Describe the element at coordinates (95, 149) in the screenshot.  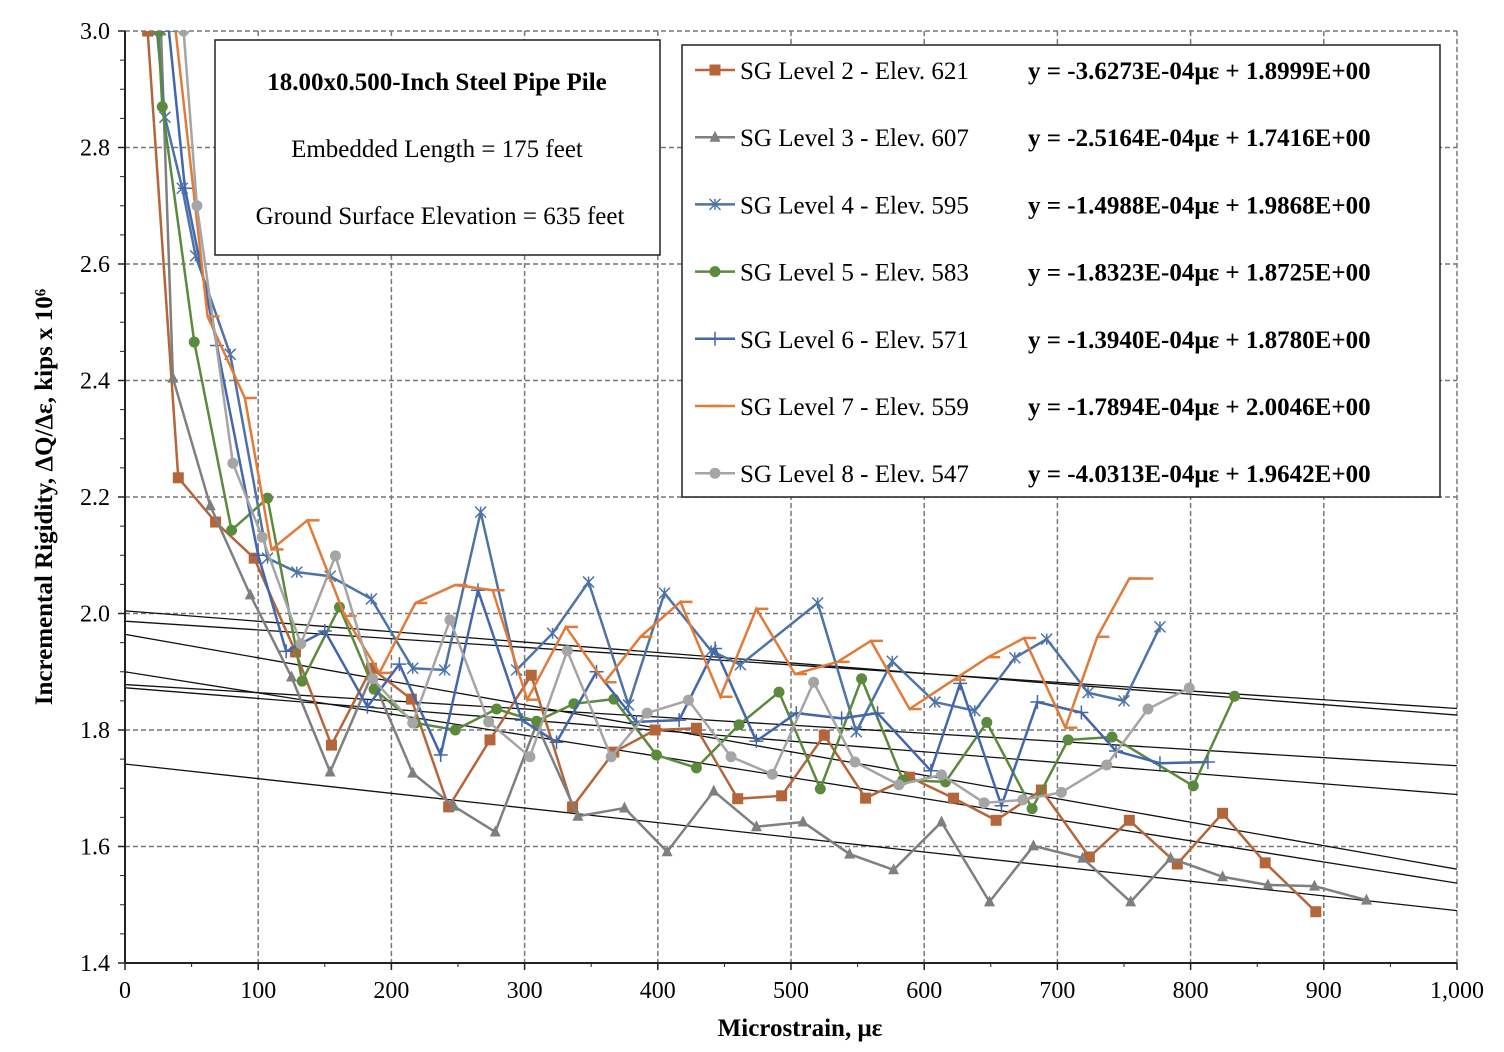
I see `y-tick-label: 2.8` at that location.